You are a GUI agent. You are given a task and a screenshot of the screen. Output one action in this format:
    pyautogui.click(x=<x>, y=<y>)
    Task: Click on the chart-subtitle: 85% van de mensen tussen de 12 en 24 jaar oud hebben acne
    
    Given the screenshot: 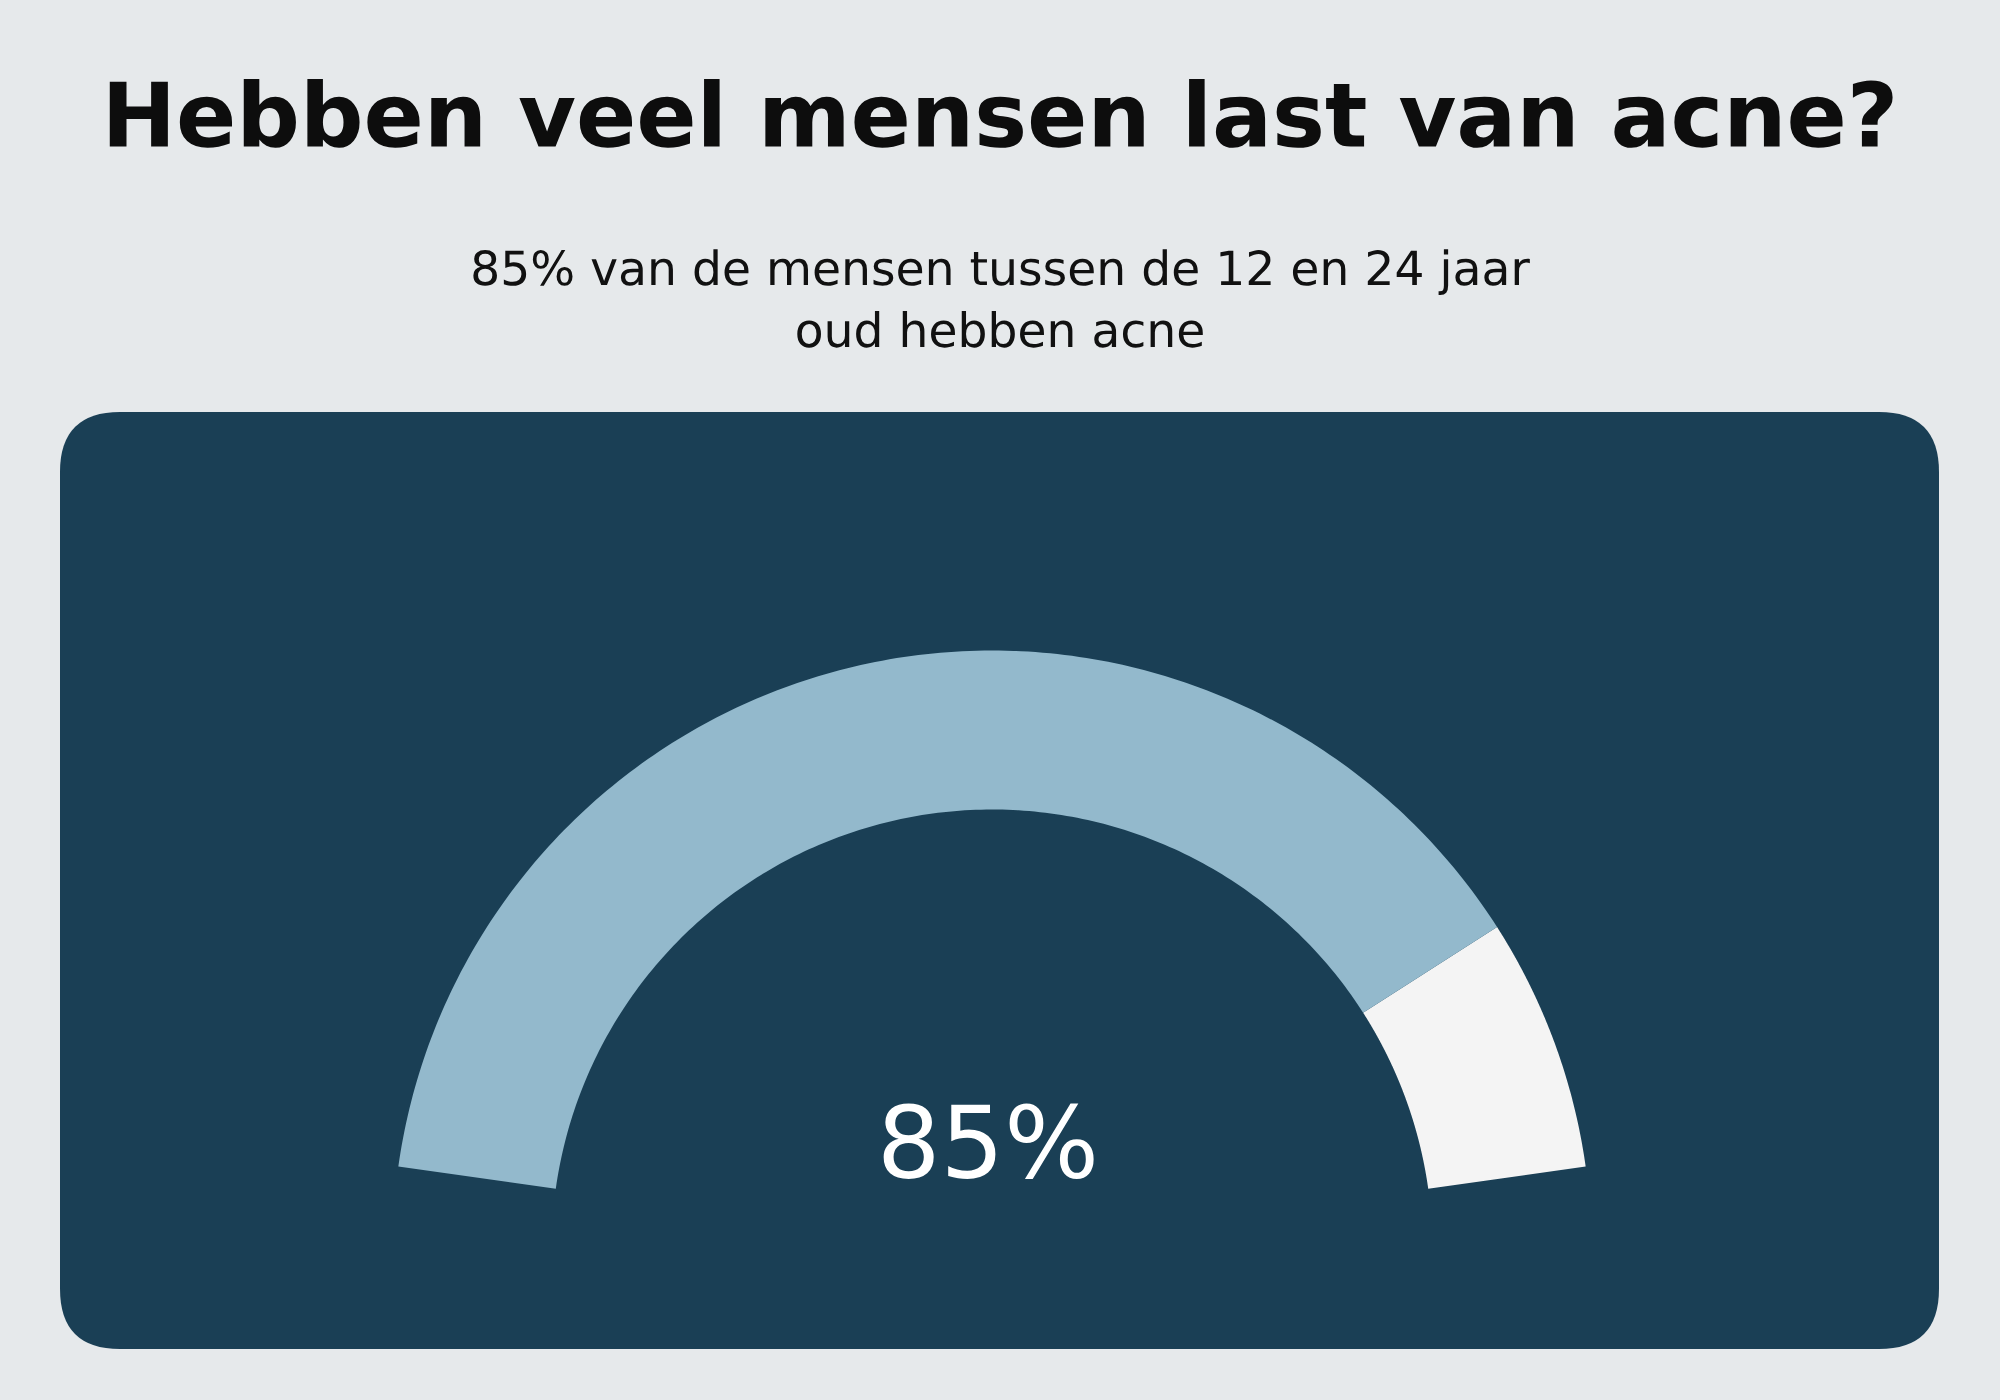 What is the action you would take?
    pyautogui.click(x=1001, y=298)
    